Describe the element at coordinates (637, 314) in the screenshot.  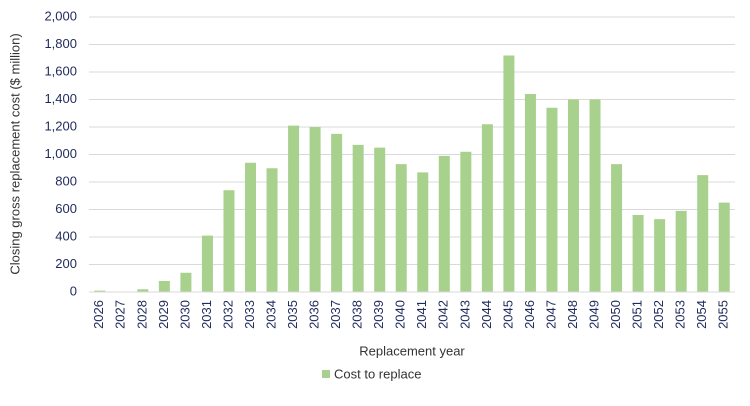
I see `x-tick-label: 2051` at that location.